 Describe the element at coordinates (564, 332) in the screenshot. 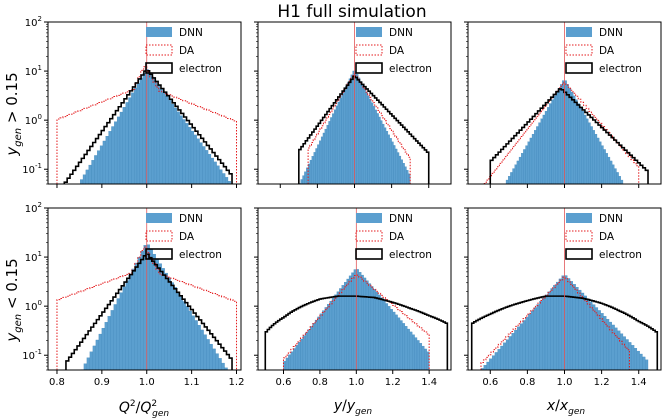

I see `electron-line` at that location.